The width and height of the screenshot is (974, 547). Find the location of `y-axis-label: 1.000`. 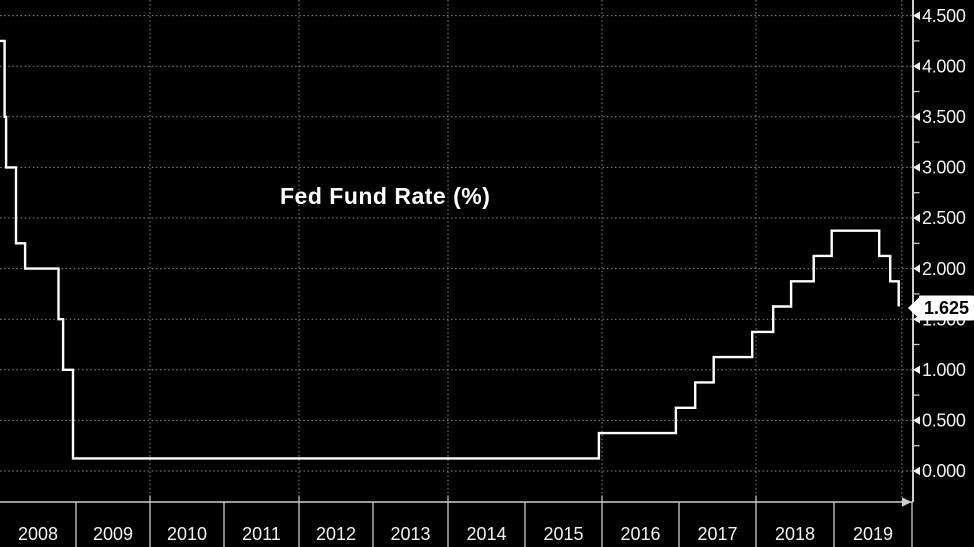

y-axis-label: 1.000 is located at coordinates (944, 370).